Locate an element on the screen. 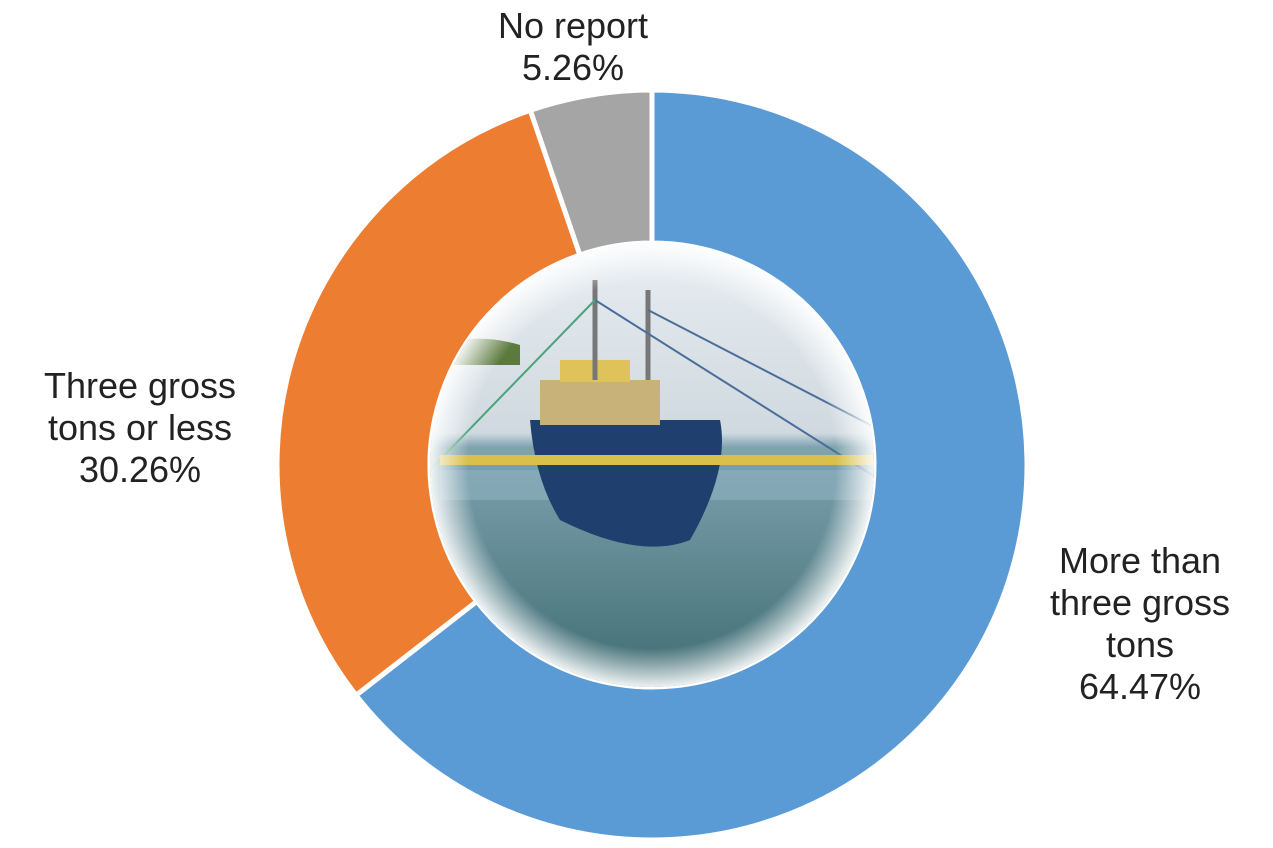 This screenshot has width=1273, height=848. slice-label: More than three gross tons 64.47% is located at coordinates (1140, 624).